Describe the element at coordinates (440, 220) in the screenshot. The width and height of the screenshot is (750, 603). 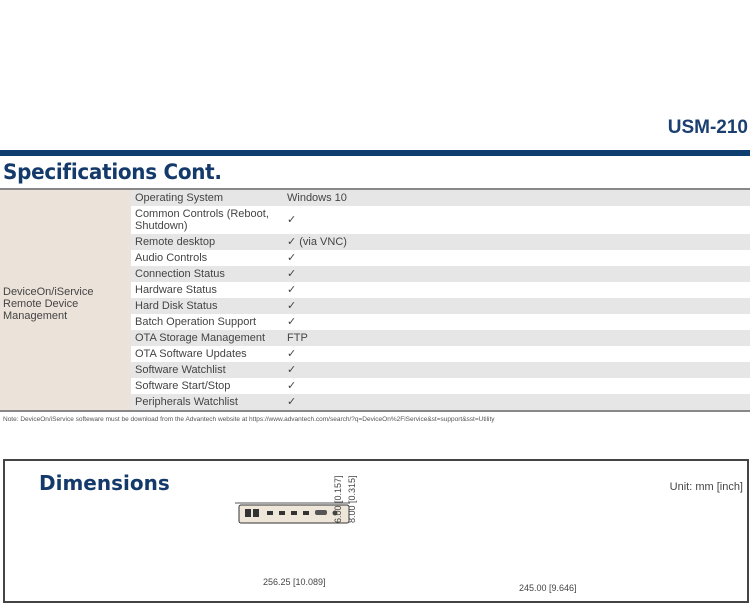
I see `table-row: Common Controls (Reboot, Shutdown) ✓` at that location.